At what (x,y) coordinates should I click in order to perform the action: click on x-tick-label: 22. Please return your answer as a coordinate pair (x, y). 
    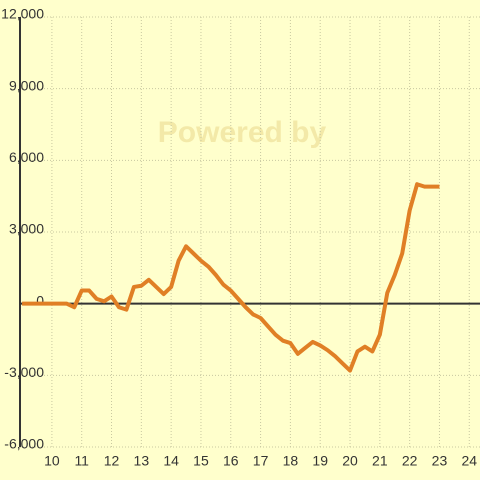
    Looking at the image, I should click on (410, 461).